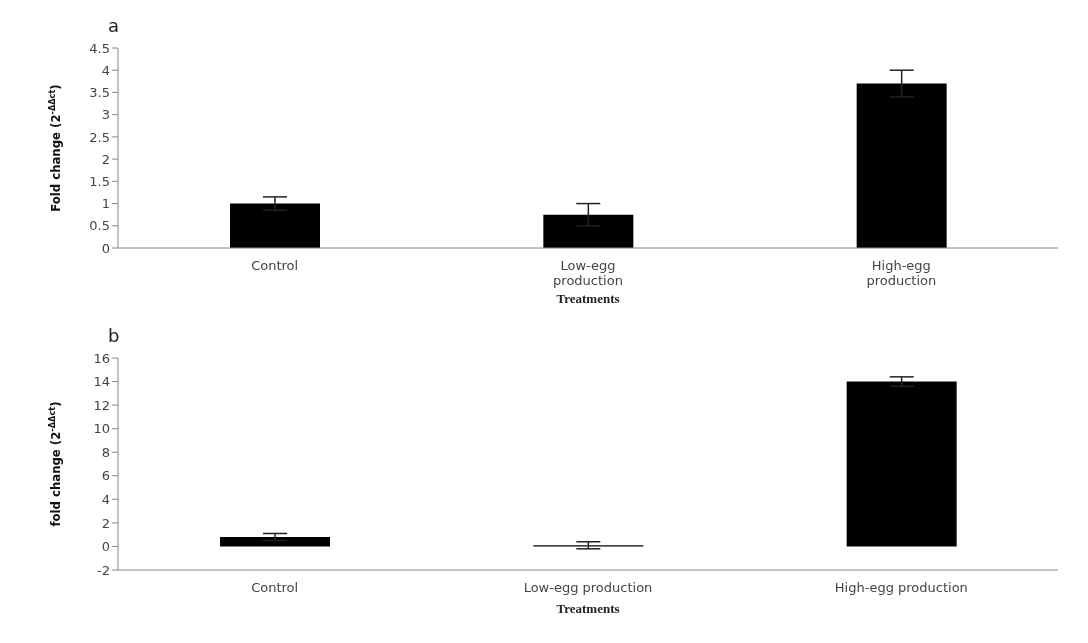  I want to click on y-tick-label: 0.5, so click(99, 226).